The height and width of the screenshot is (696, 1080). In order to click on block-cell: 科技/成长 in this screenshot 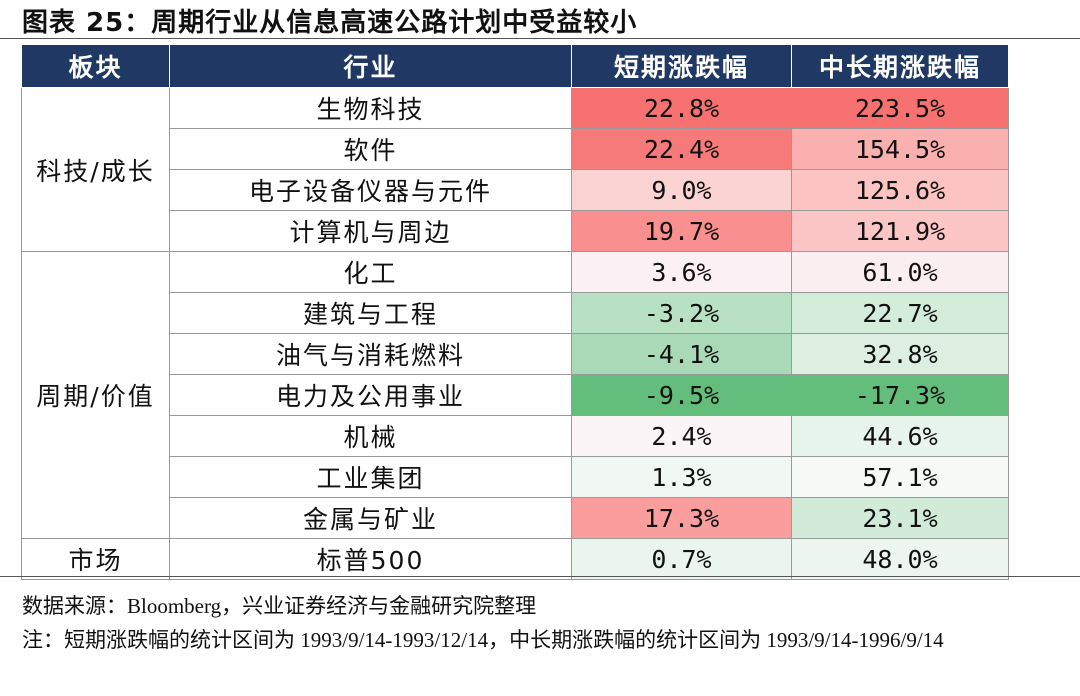, I will do `click(95, 169)`.